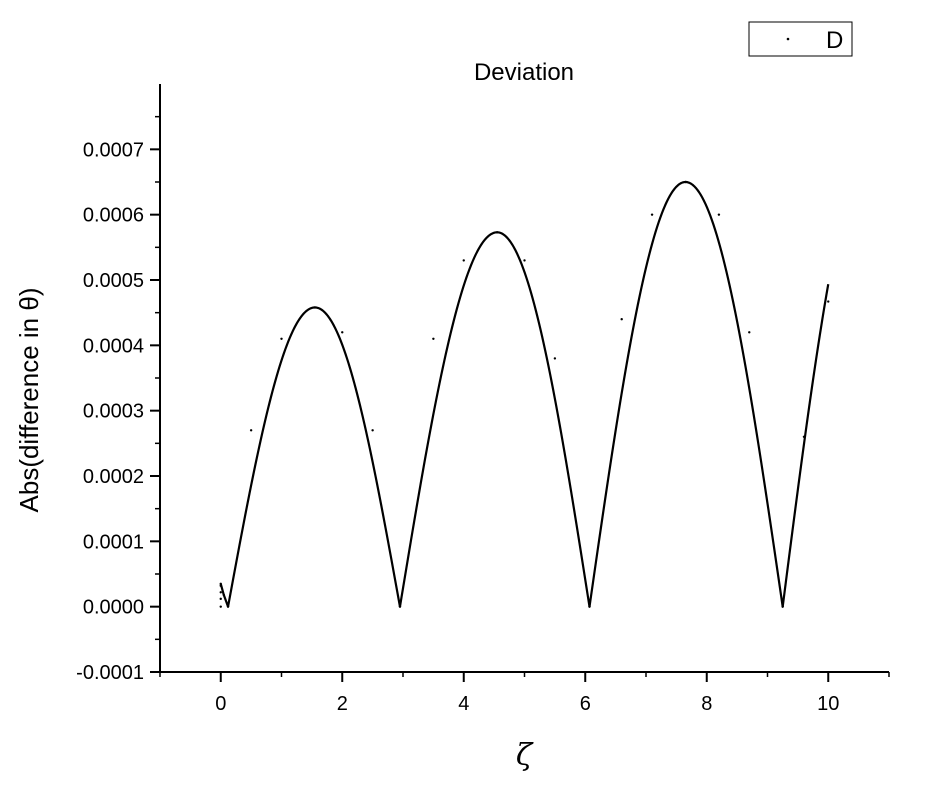 Image resolution: width=938 pixels, height=793 pixels. Describe the element at coordinates (706, 704) in the screenshot. I see `x-tick-label: 8` at that location.